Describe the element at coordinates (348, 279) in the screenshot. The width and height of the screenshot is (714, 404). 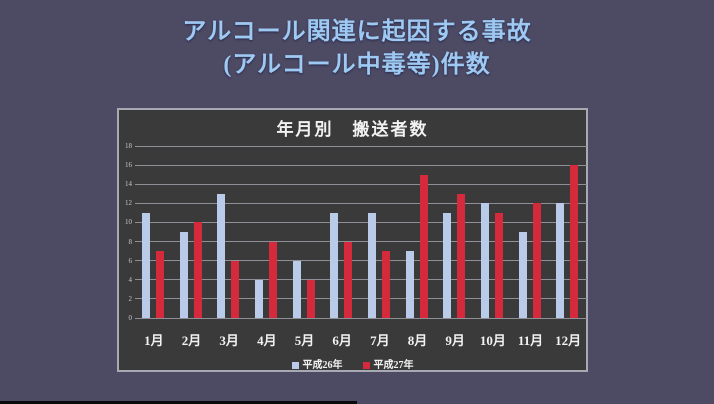
I see `bar-平成27年-6月` at that location.